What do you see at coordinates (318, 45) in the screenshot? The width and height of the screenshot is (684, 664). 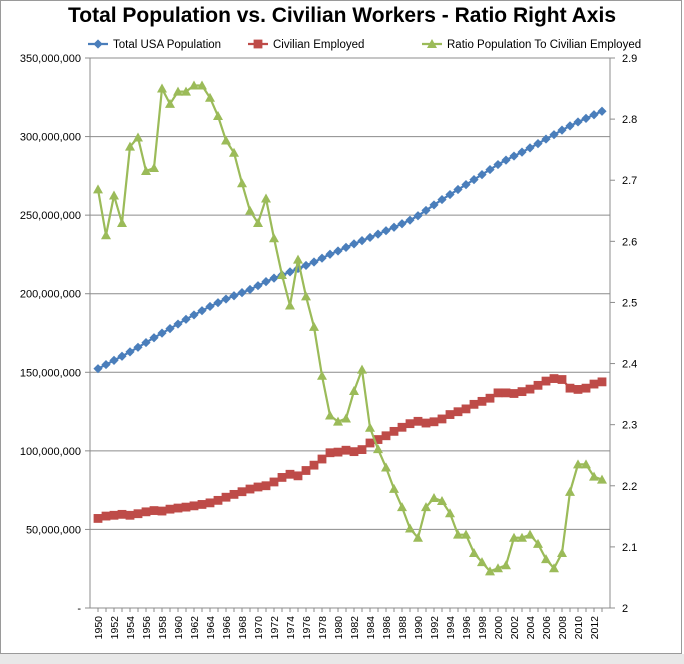 I see `legend-label: Civilian Employed` at bounding box center [318, 45].